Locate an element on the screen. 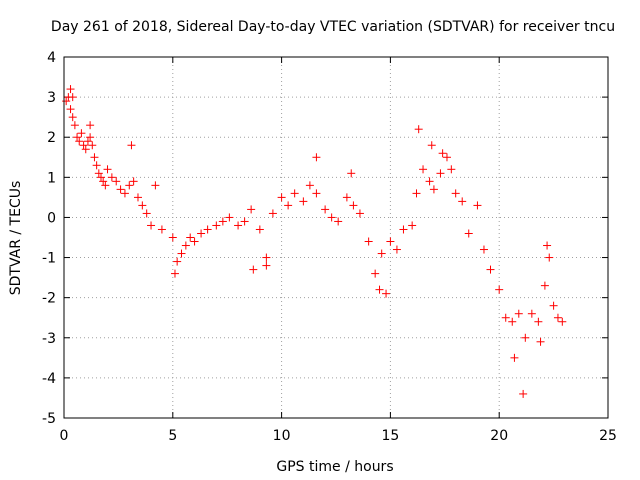 Image resolution: width=640 pixels, height=480 pixels. y-tick-label: 3 is located at coordinates (51, 98).